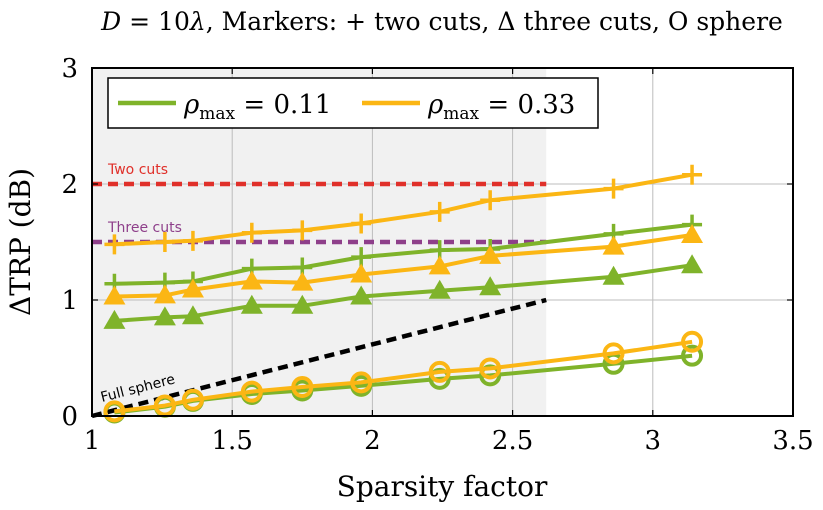 The image size is (823, 510). Describe the element at coordinates (653, 441) in the screenshot. I see `x-tick-label: 3` at that location.